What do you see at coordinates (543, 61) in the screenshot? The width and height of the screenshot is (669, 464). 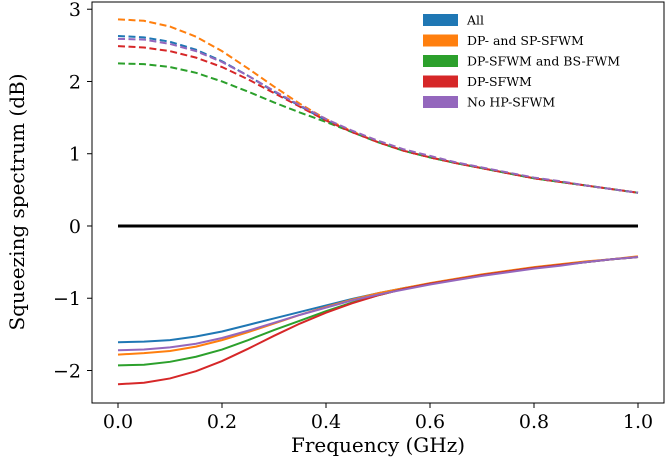 I see `legend-label-dp-sfwm-and-bs-fwm: DP-SFWM and BS-FWM` at bounding box center [543, 61].